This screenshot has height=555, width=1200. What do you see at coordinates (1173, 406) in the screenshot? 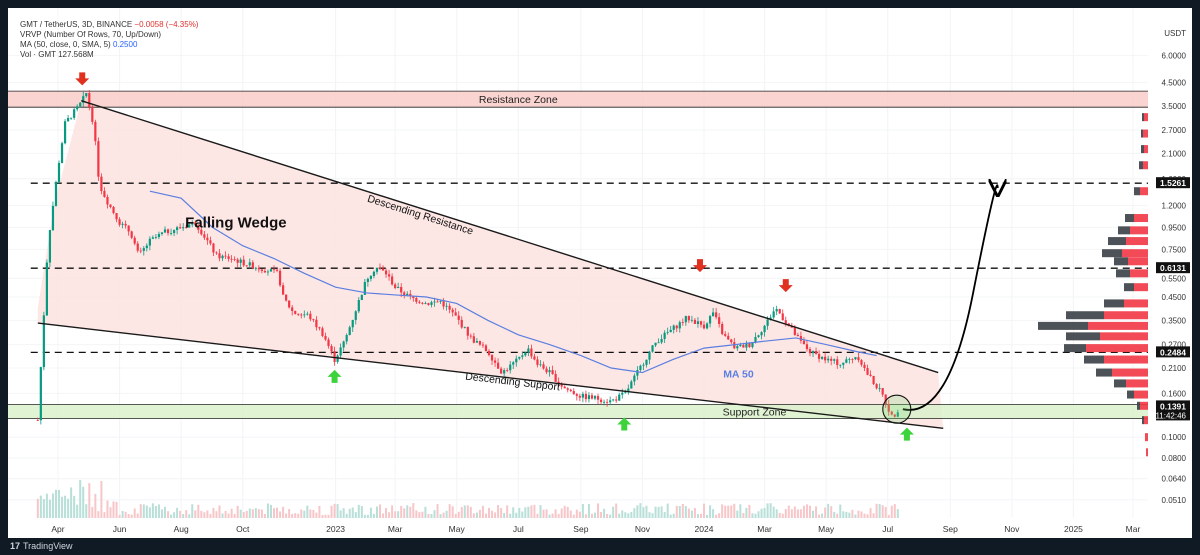
I see `price-tag-label: 0.1391` at bounding box center [1173, 406].